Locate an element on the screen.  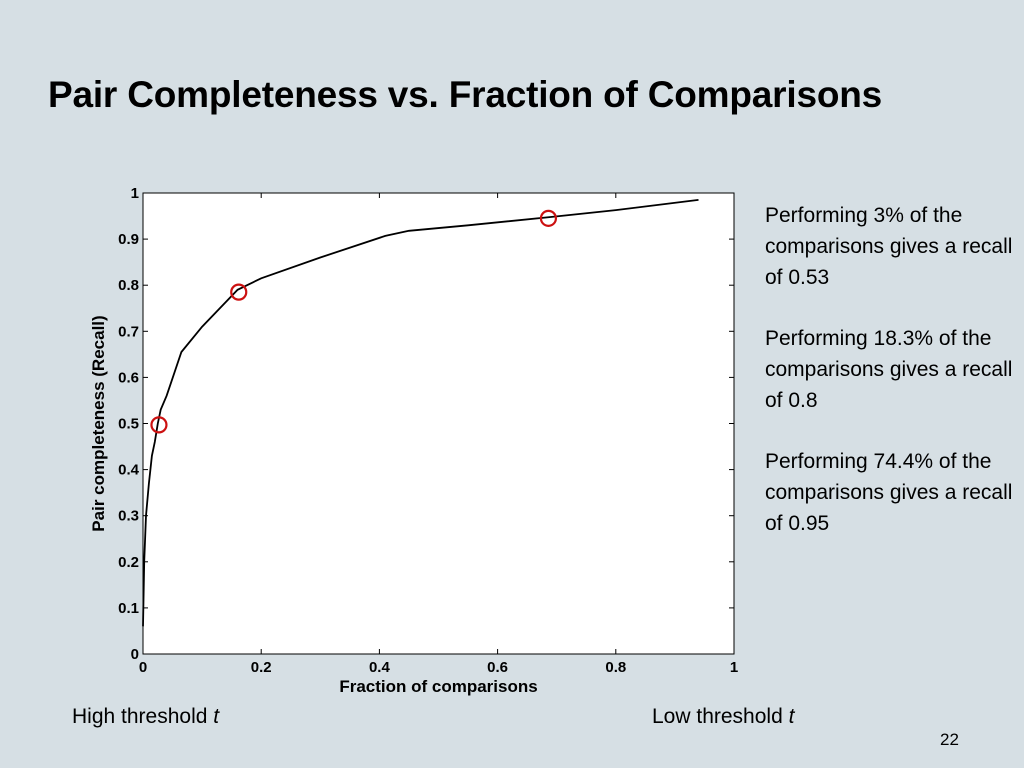
y-tick-label: 0.4 is located at coordinates (129, 470).